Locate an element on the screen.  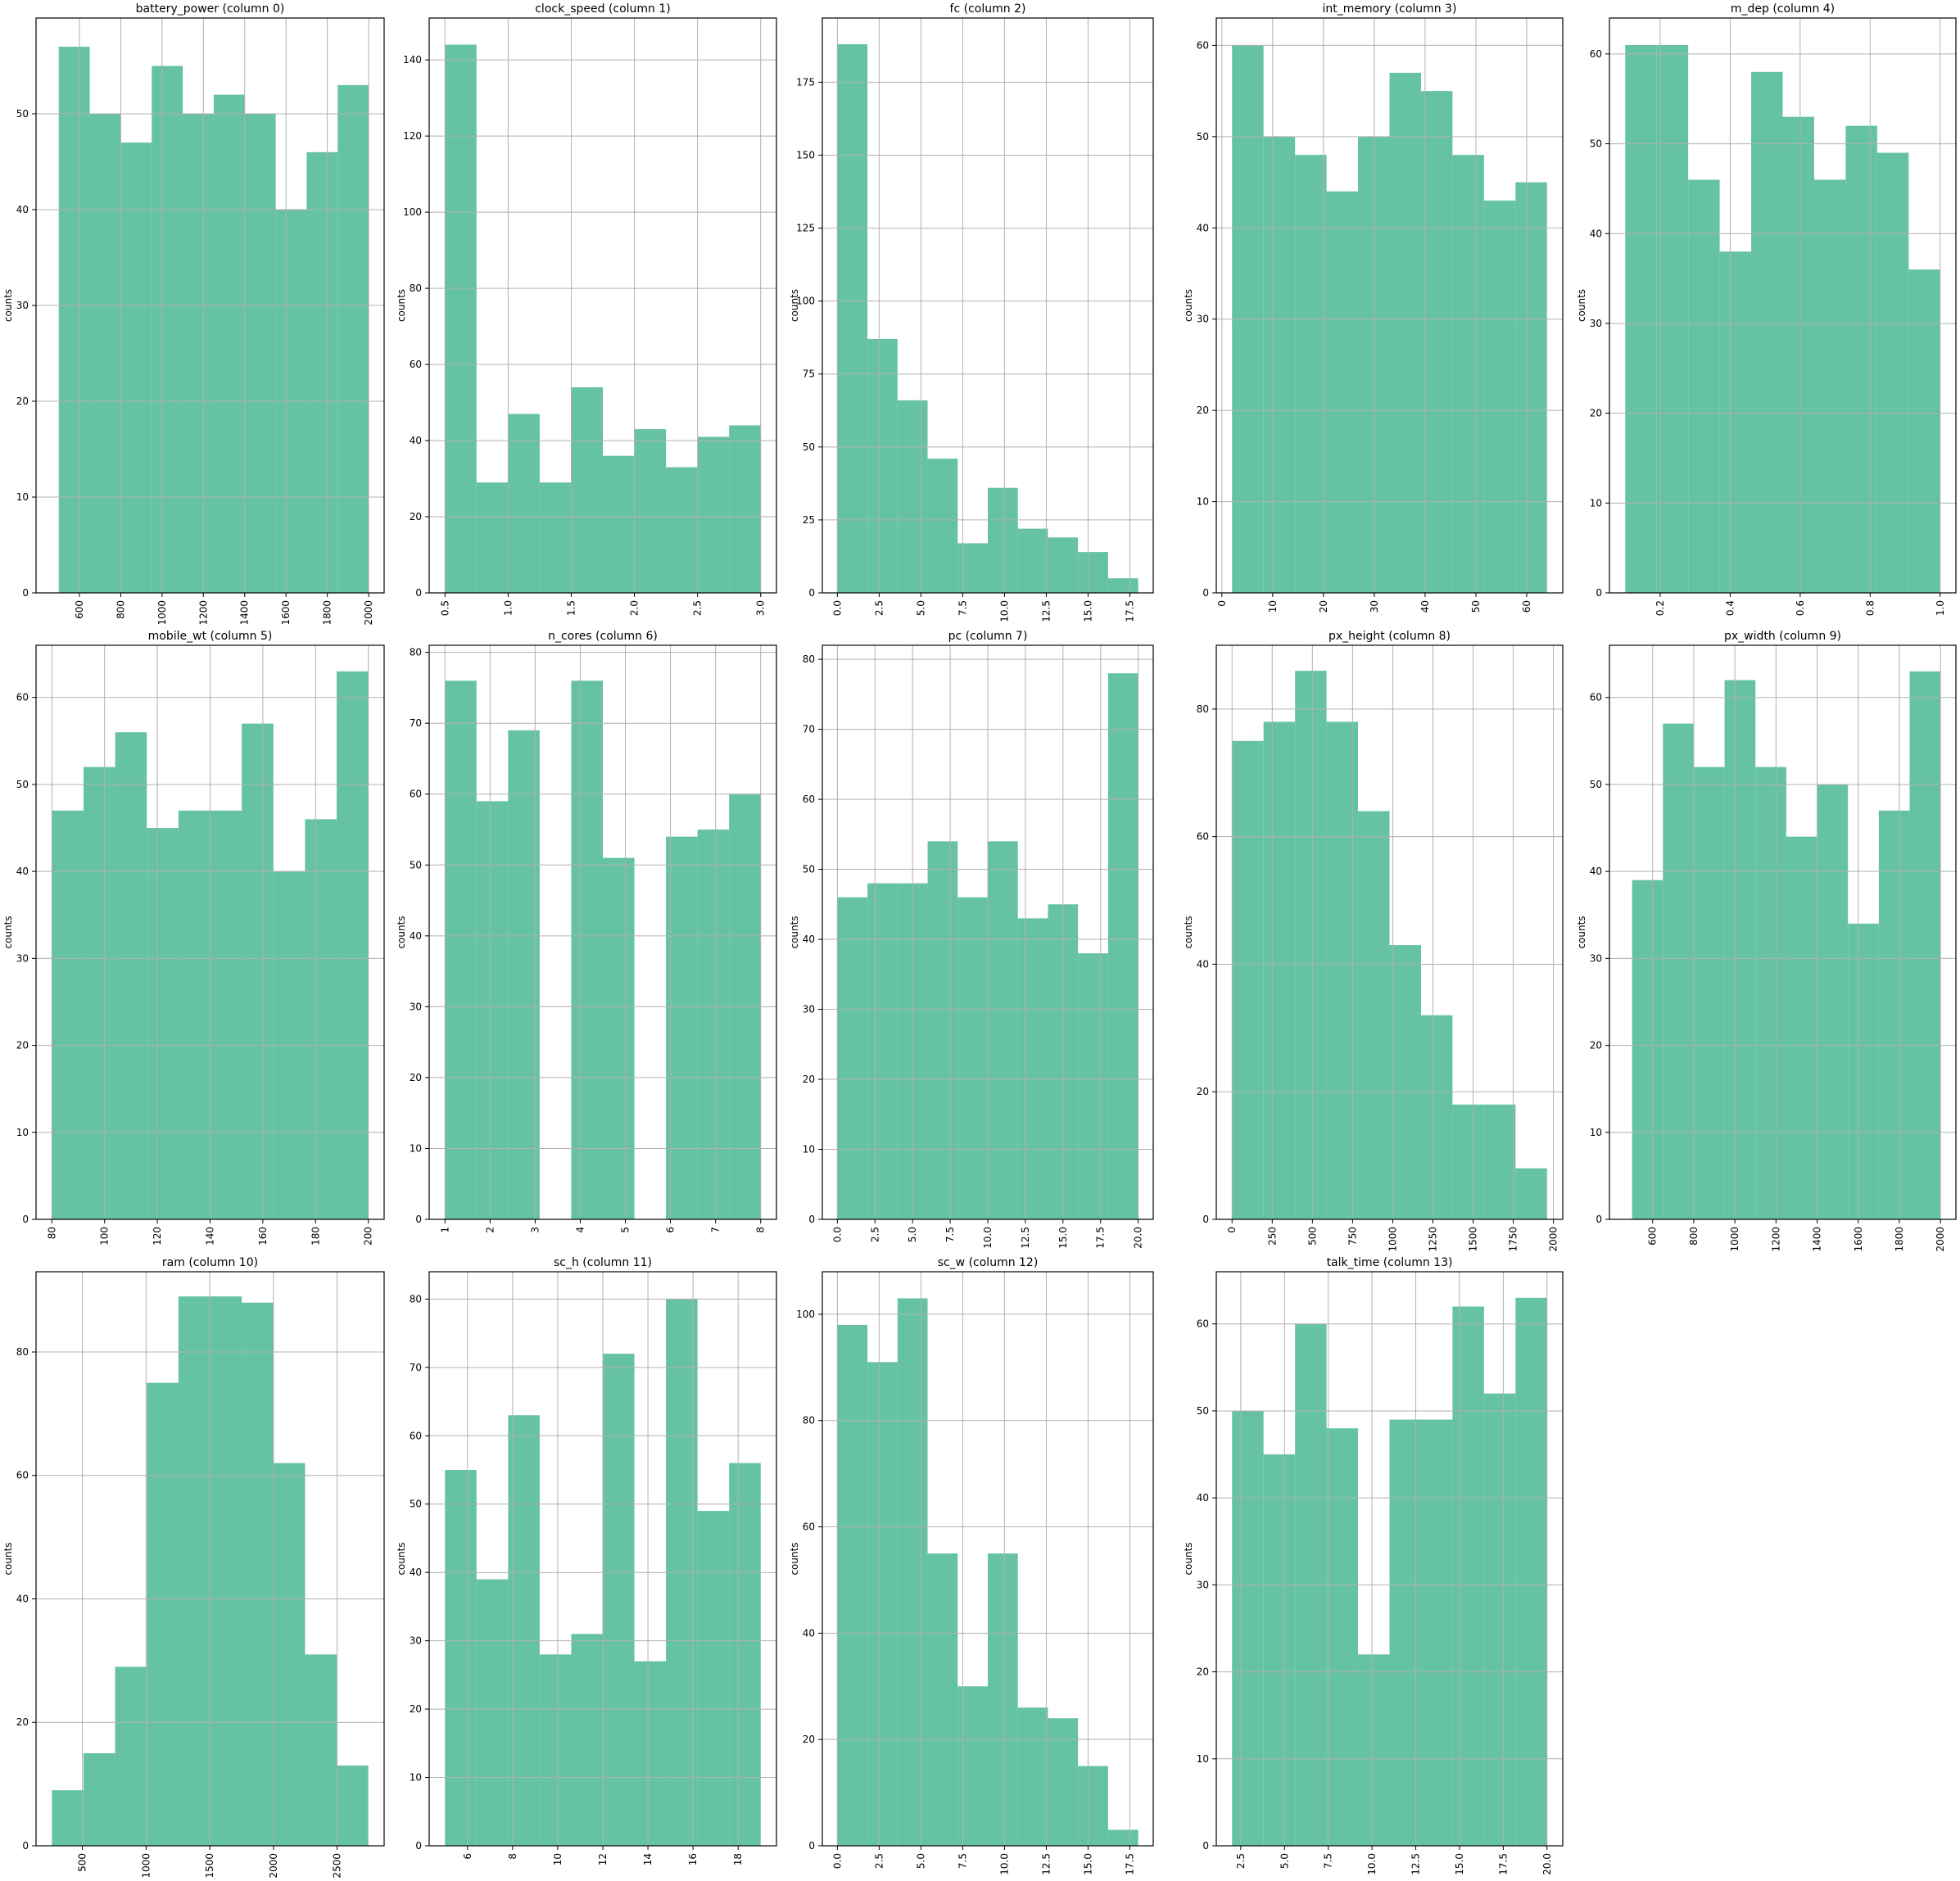
x-tick-label: 2.5 is located at coordinates (879, 608).